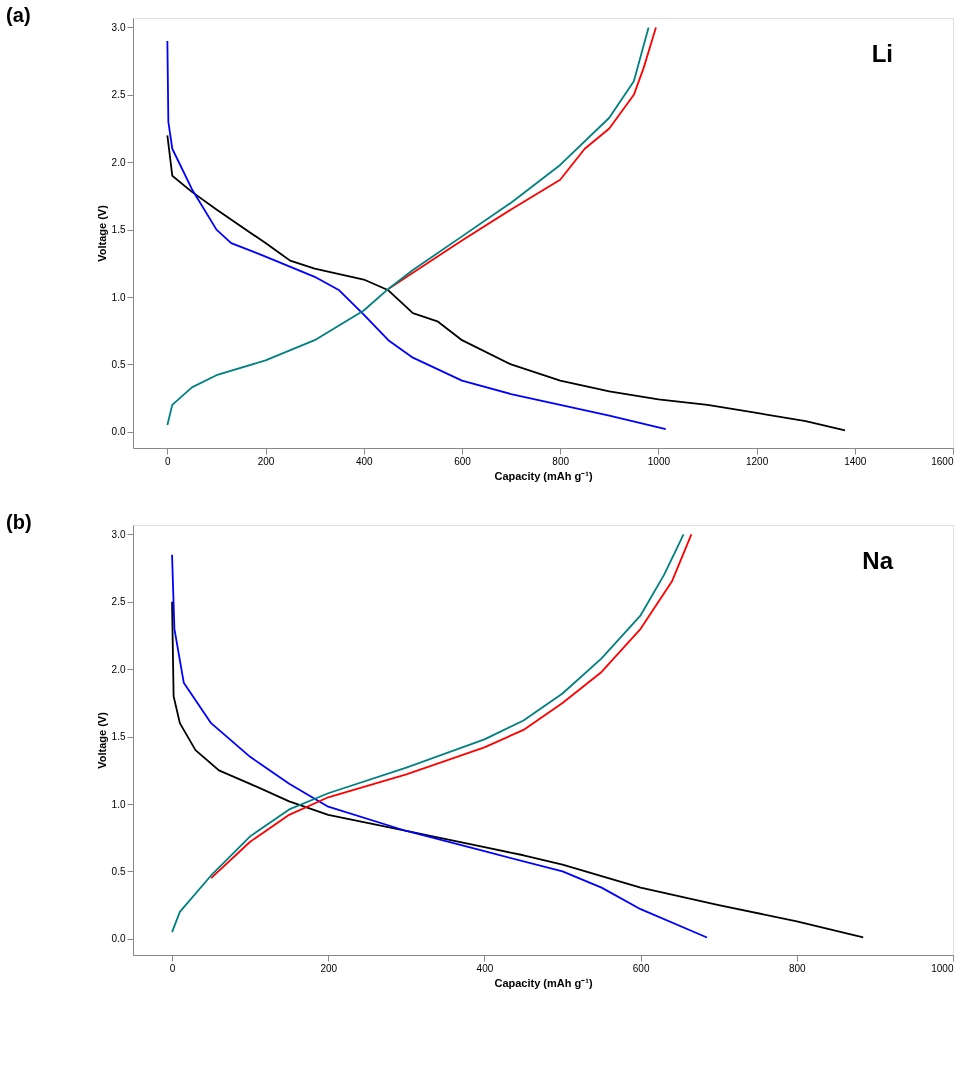 The width and height of the screenshot is (966, 1079). What do you see at coordinates (19, 522) in the screenshot?
I see `chart-title: (b)` at bounding box center [19, 522].